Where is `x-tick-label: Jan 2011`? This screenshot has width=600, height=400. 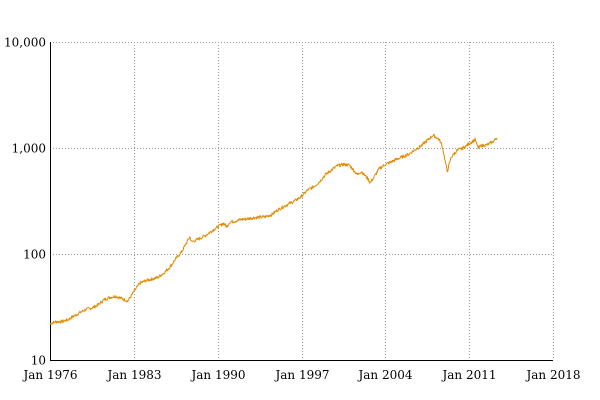 x-tick-label: Jan 2011 is located at coordinates (468, 375).